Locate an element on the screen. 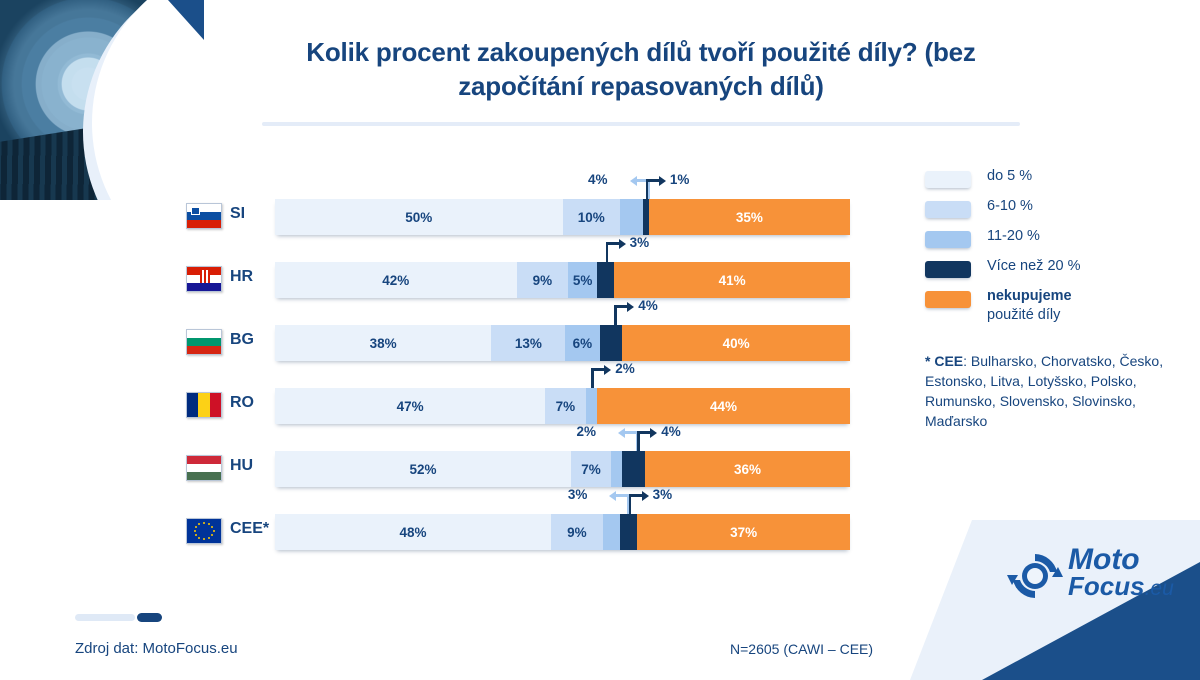 This screenshot has width=1200, height=680. stacked-bar: 42% 9% 5% 3% 41% is located at coordinates (562, 266).